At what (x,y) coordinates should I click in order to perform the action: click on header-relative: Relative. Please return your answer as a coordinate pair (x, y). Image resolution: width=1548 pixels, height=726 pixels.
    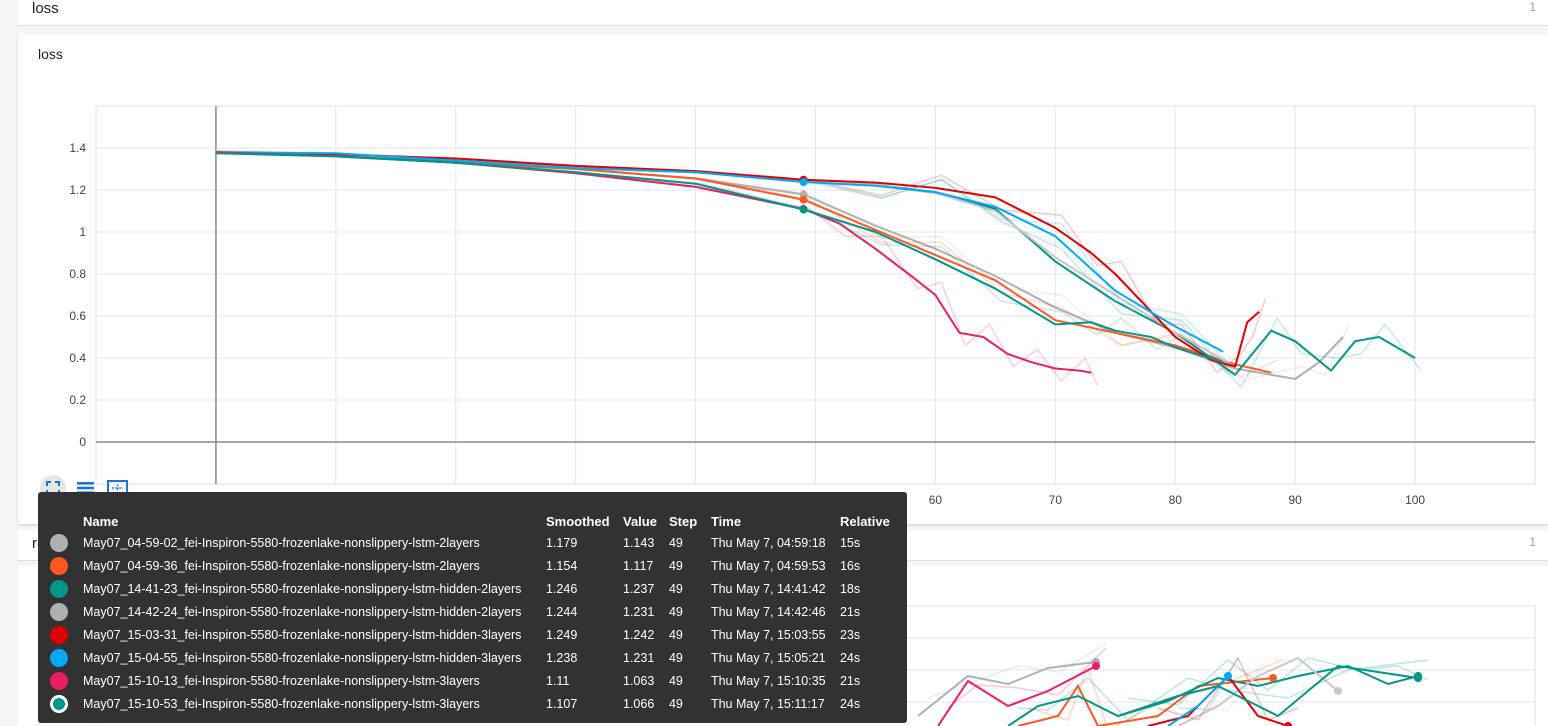
    Looking at the image, I should click on (864, 521).